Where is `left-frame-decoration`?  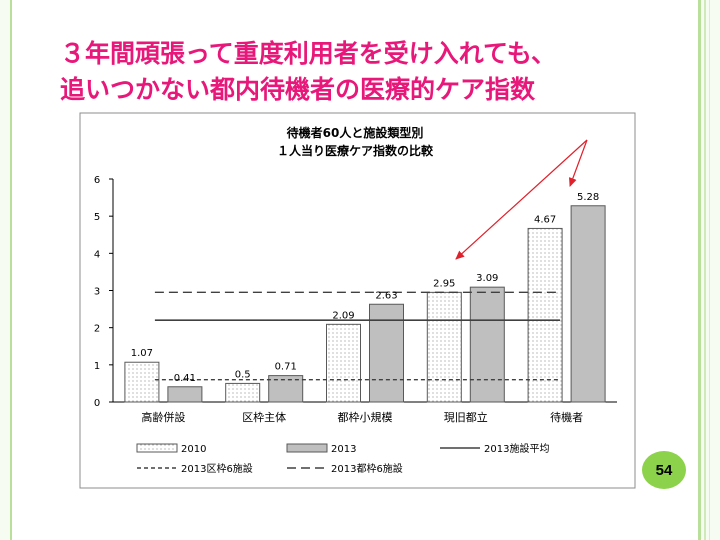 left-frame-decoration is located at coordinates (6, 270).